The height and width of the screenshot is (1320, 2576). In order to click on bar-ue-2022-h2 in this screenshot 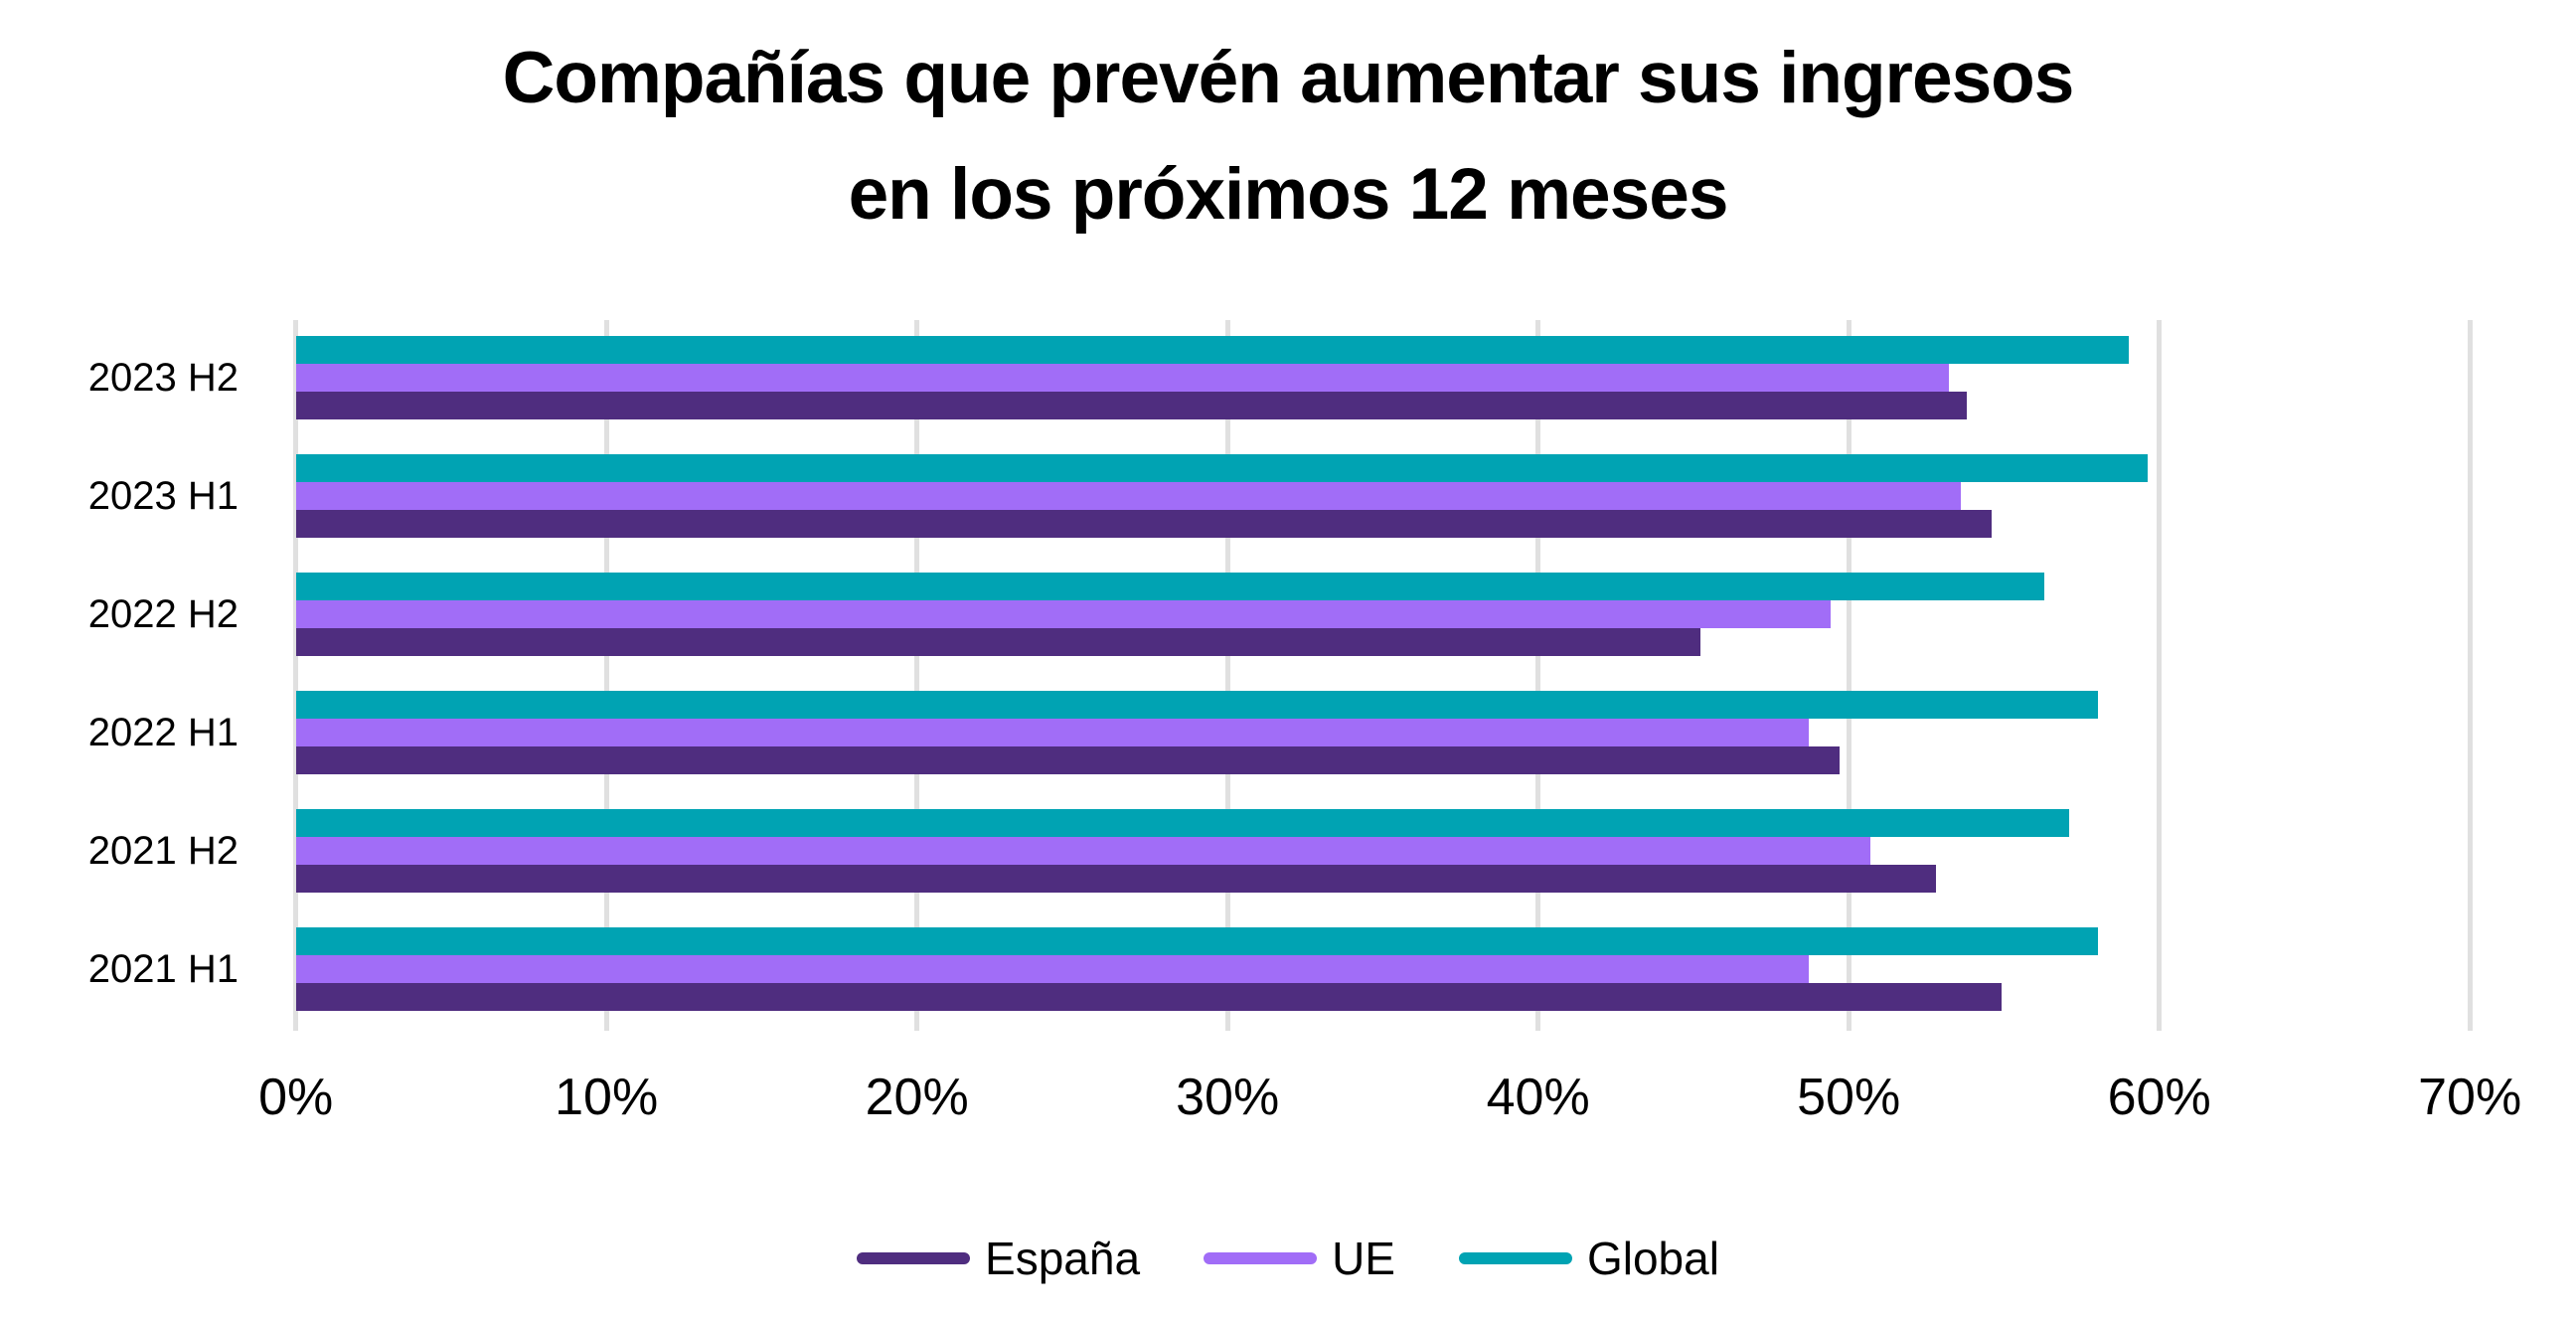, I will do `click(1063, 614)`.